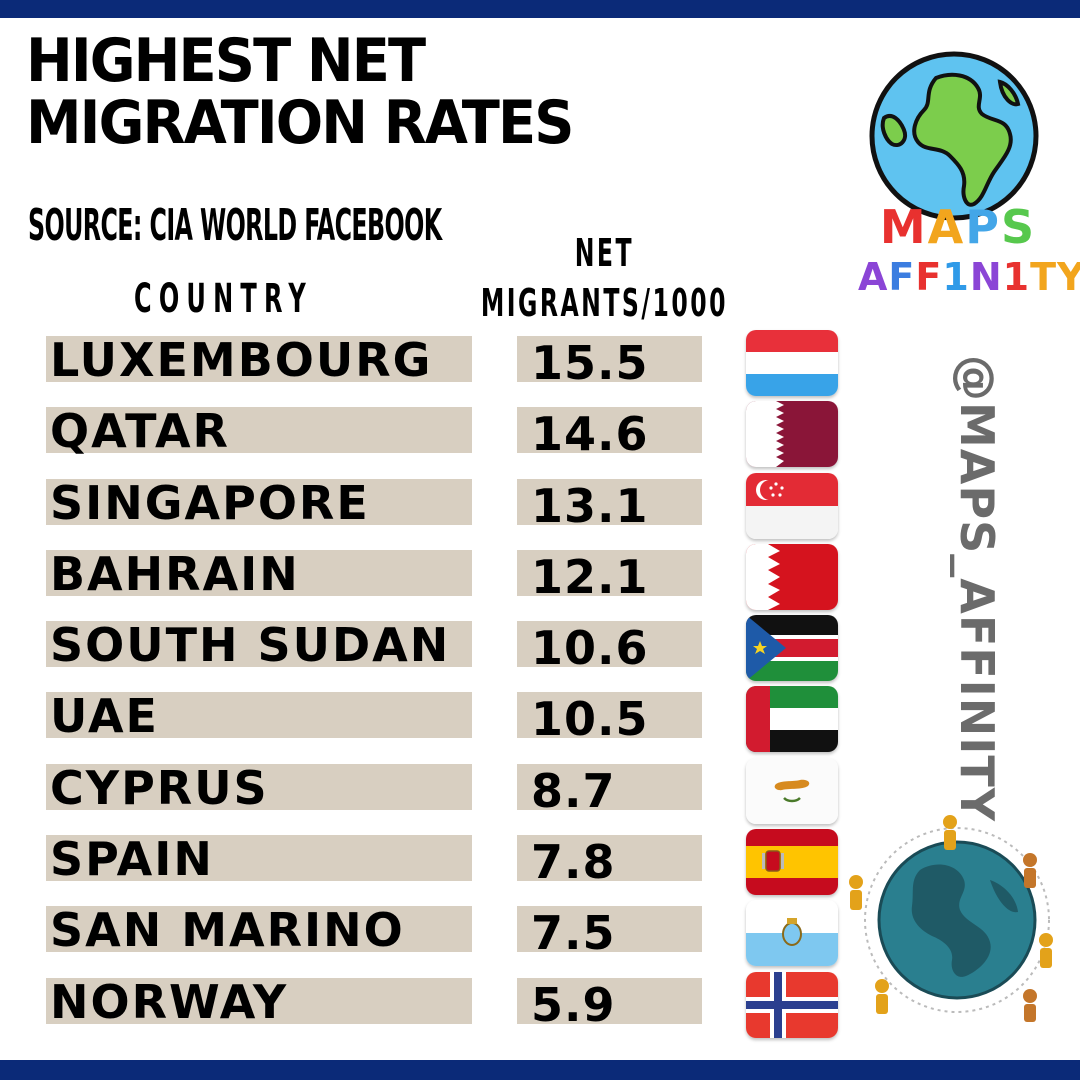  I want to click on qatar-flag-icon, so click(792, 434).